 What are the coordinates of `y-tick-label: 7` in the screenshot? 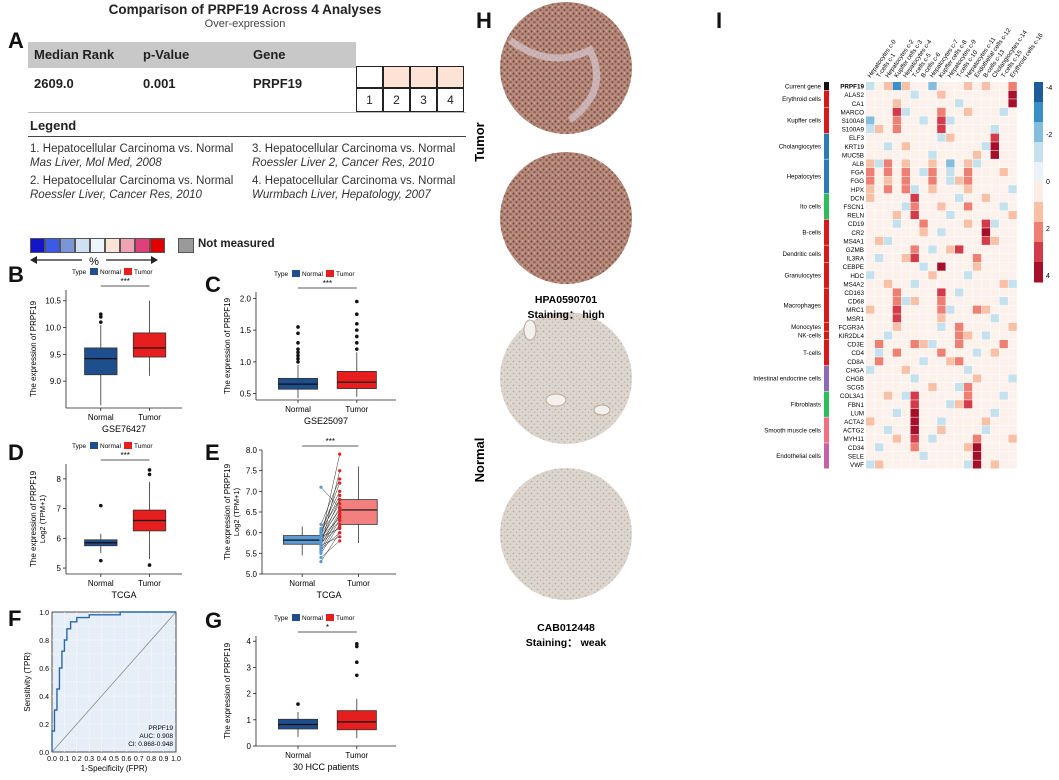 It's located at (59, 509).